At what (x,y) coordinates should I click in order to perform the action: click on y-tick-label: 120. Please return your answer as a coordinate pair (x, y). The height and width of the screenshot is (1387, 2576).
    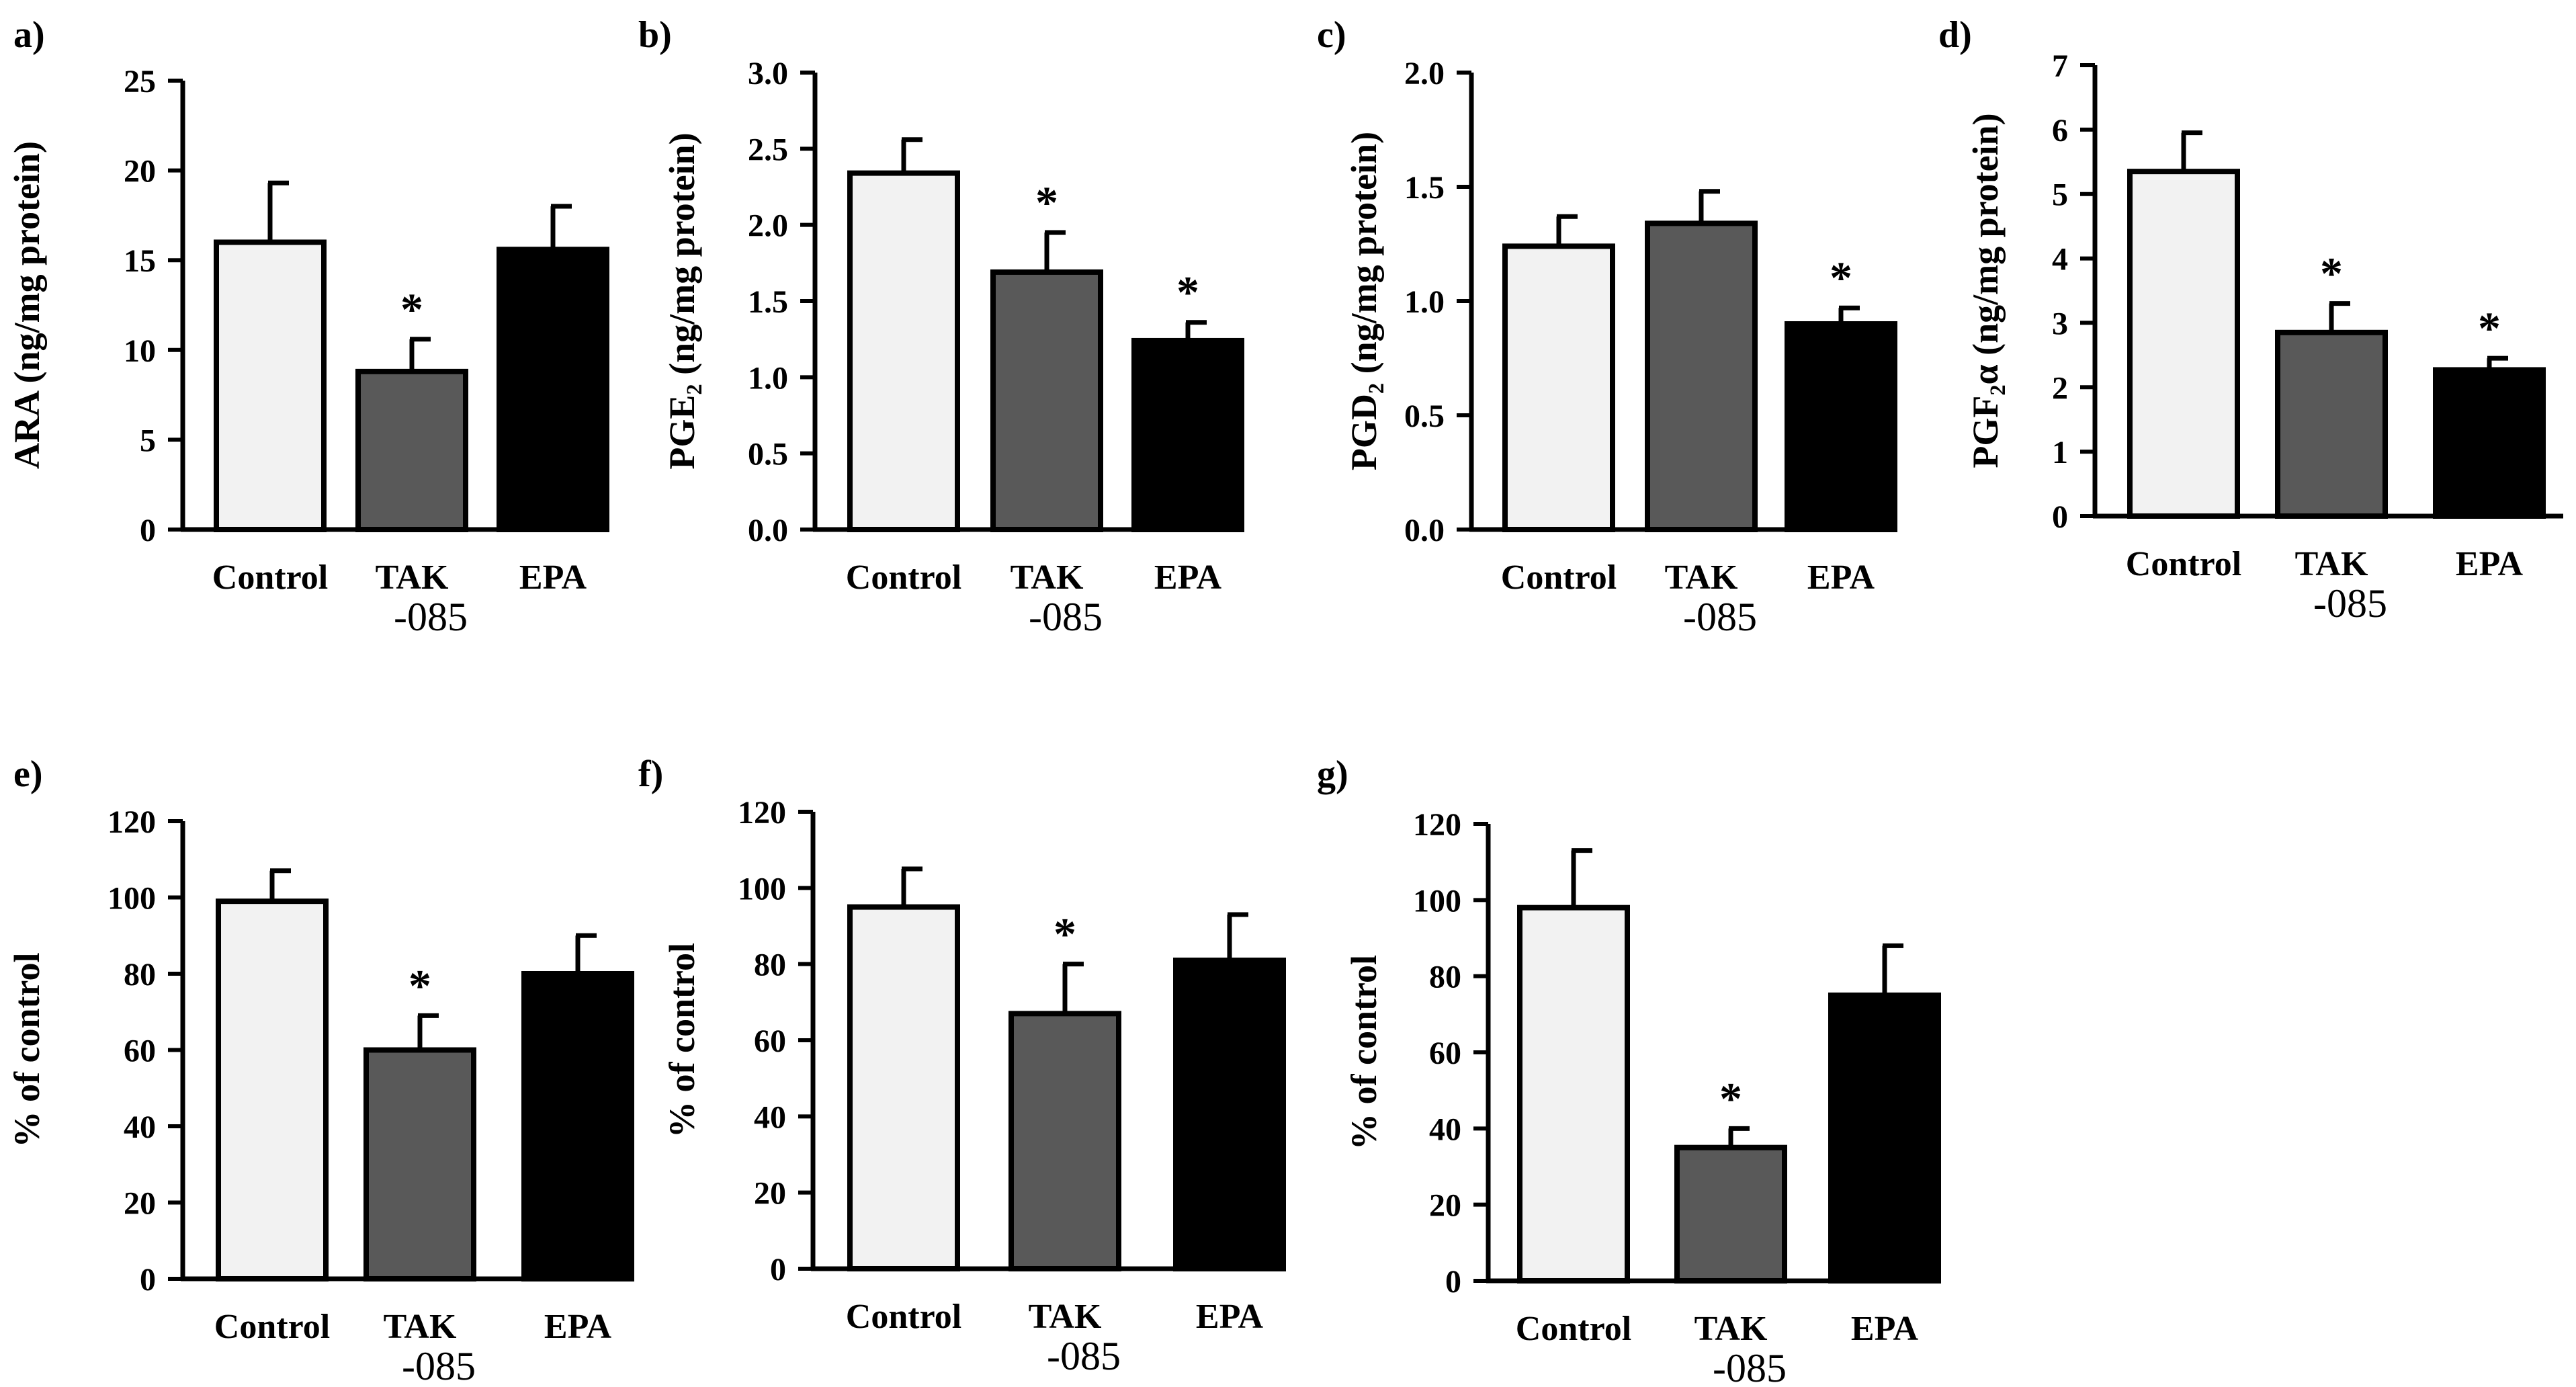
    Looking at the image, I should click on (132, 822).